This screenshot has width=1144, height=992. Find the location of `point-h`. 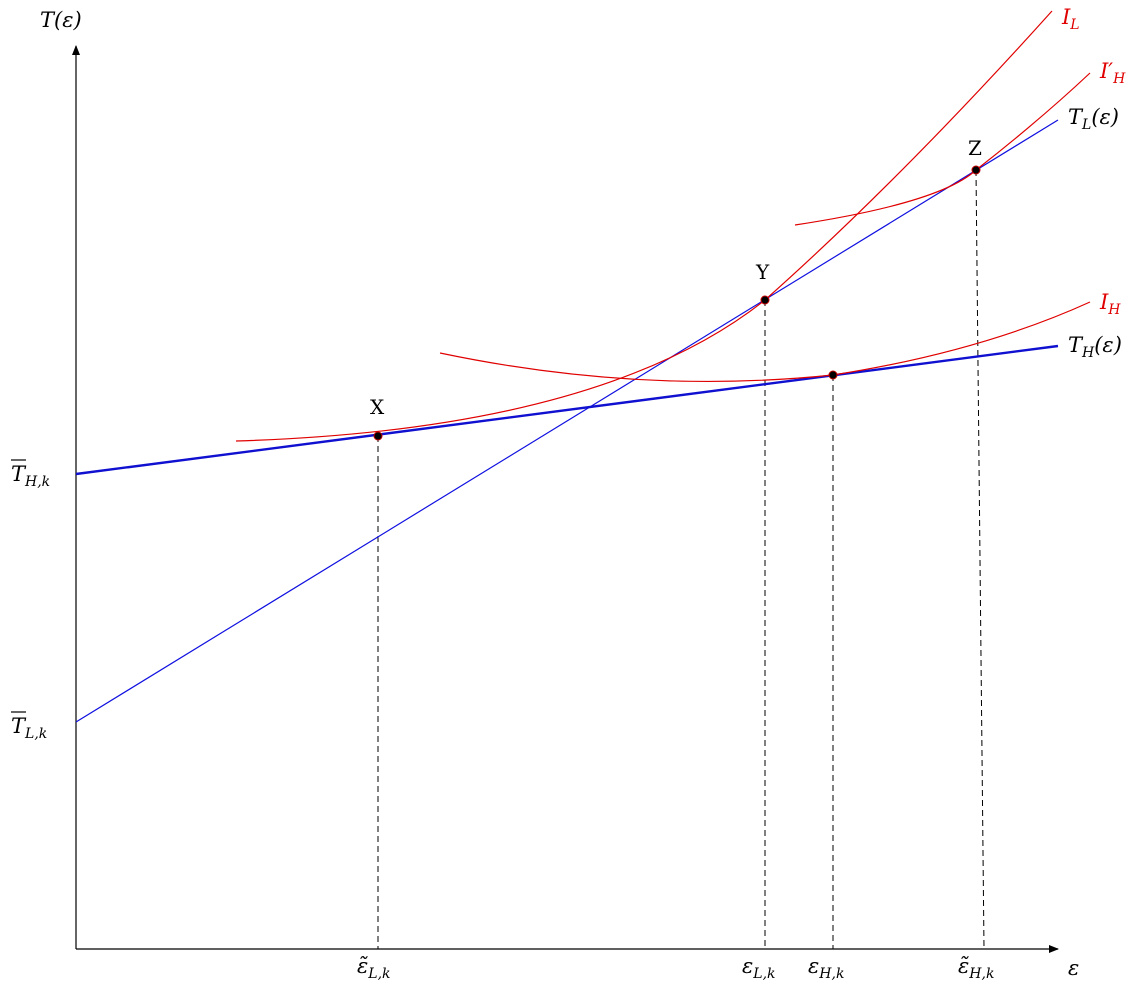

point-h is located at coordinates (833, 375).